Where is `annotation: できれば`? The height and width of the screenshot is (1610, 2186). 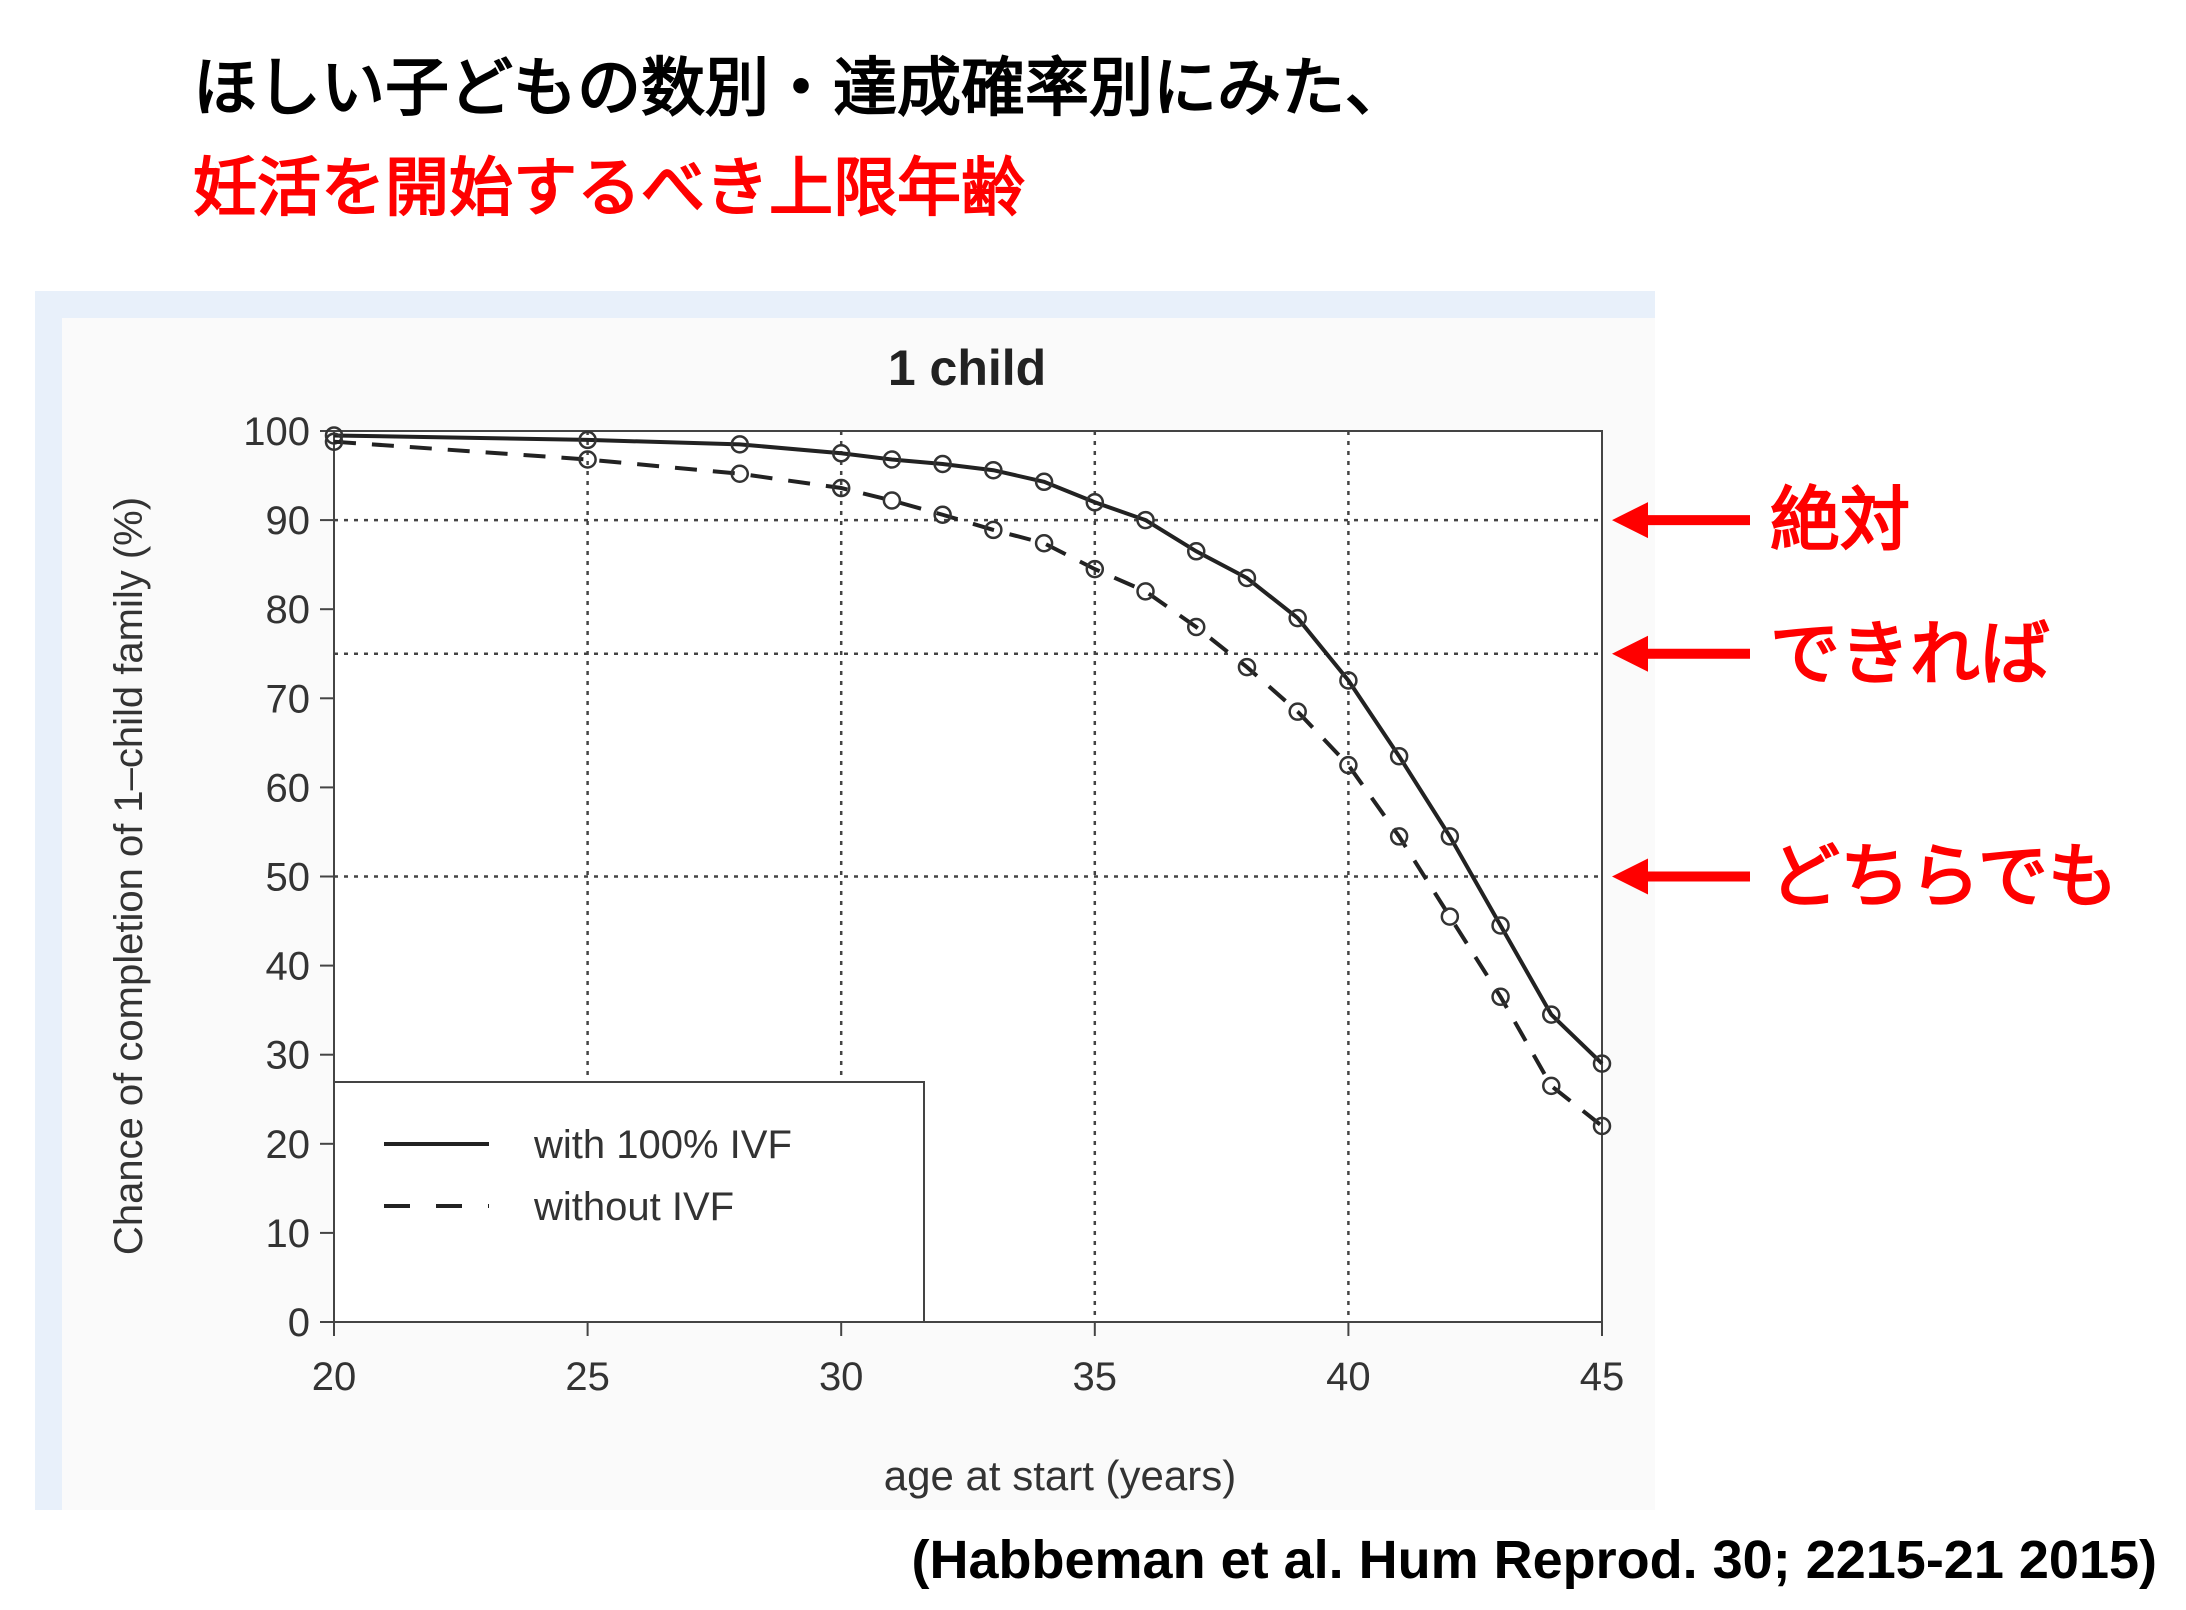
annotation: できれば is located at coordinates (1910, 654).